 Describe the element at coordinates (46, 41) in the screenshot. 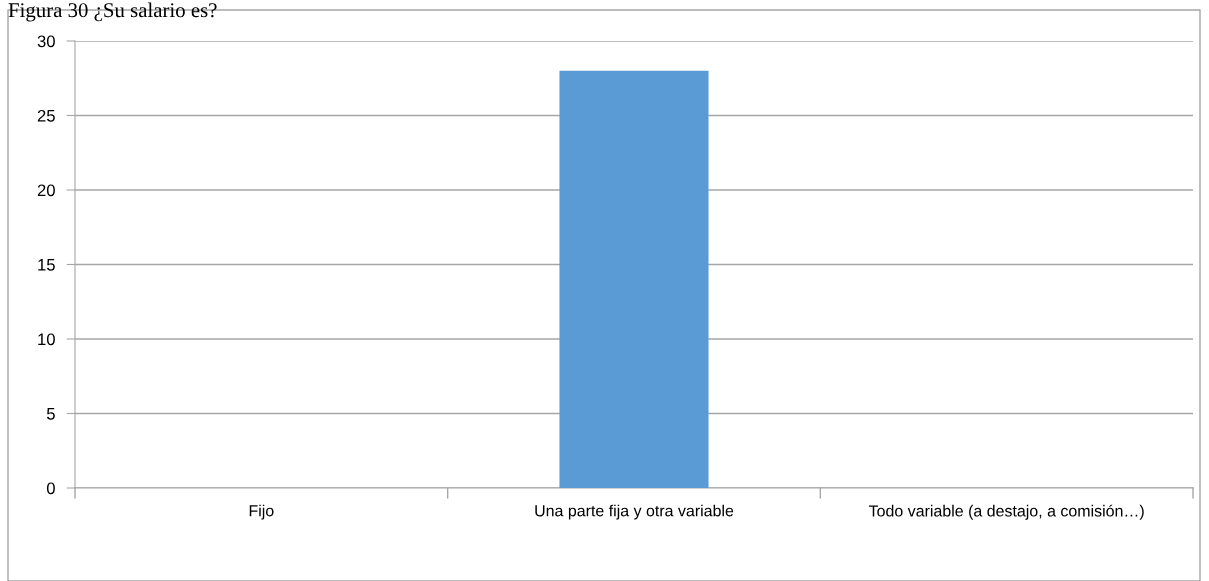

I see `y-tick-label: 30` at that location.